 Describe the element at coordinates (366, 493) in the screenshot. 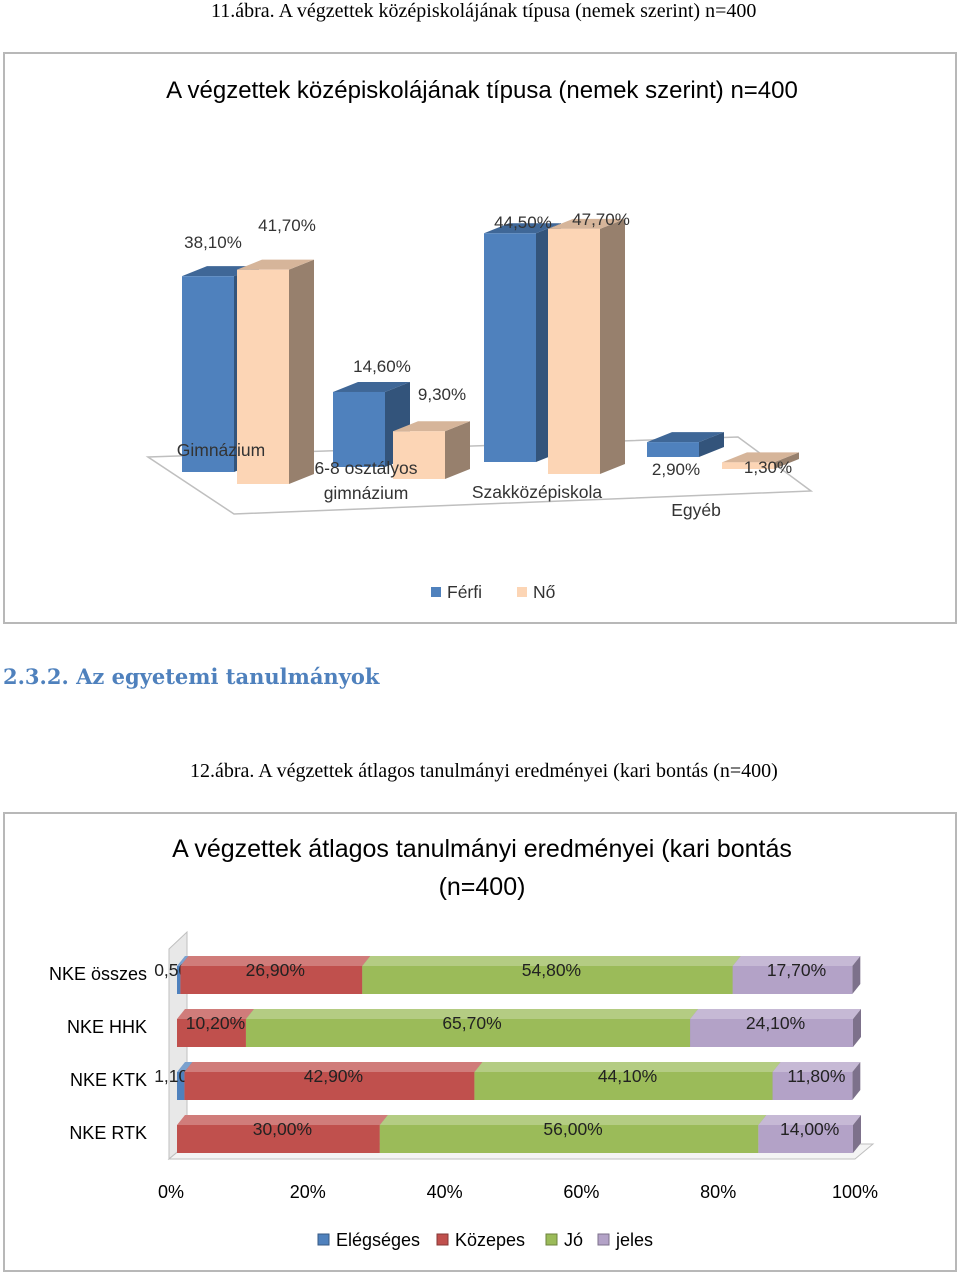

I see `x-category-label: gimnázium` at that location.